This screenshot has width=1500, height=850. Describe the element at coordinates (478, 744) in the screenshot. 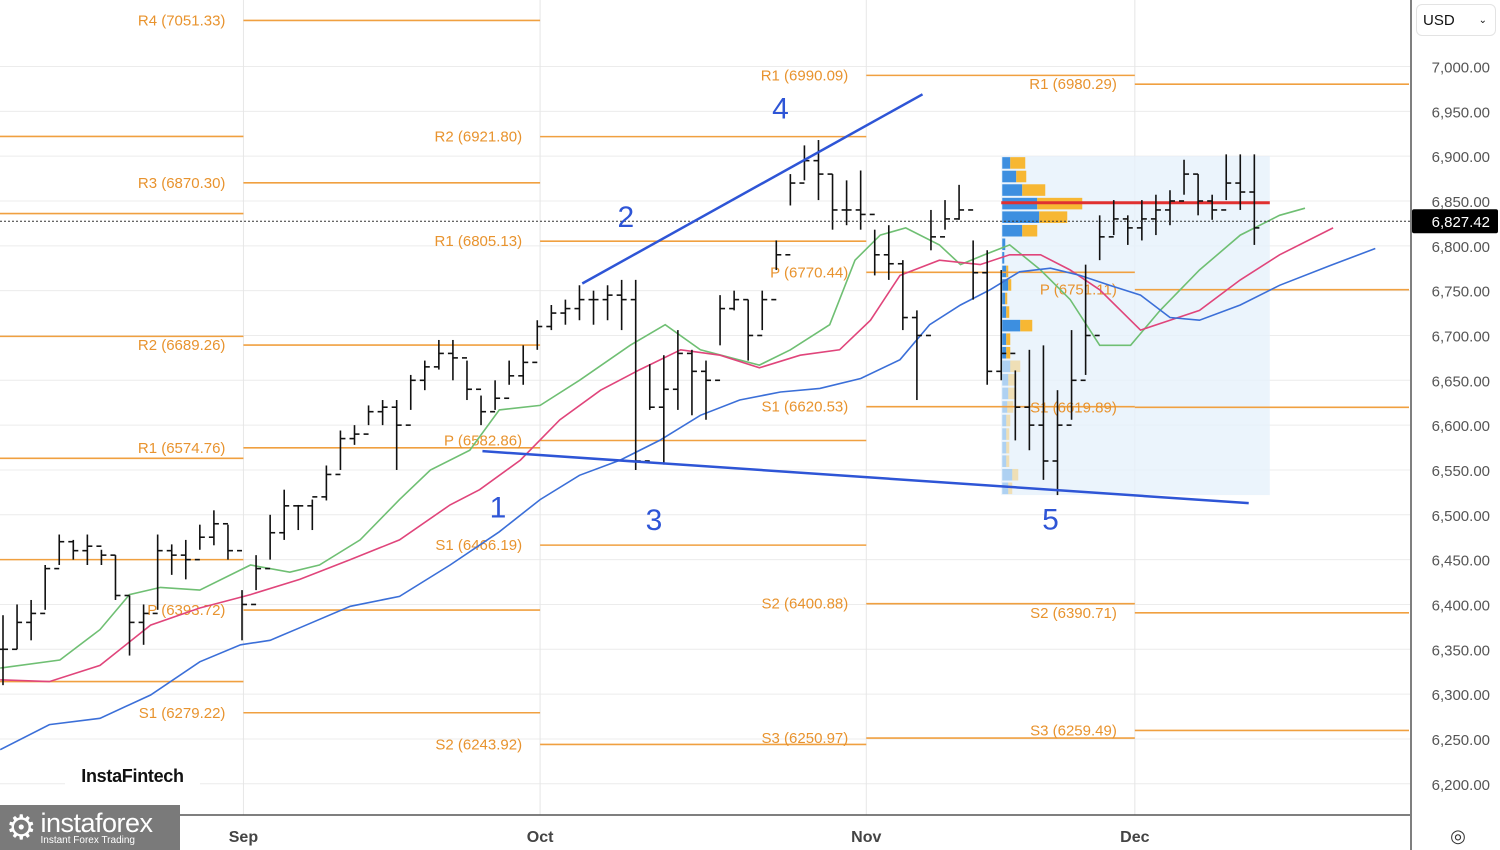

I see `pivot-label: S2 (6243.92)` at that location.